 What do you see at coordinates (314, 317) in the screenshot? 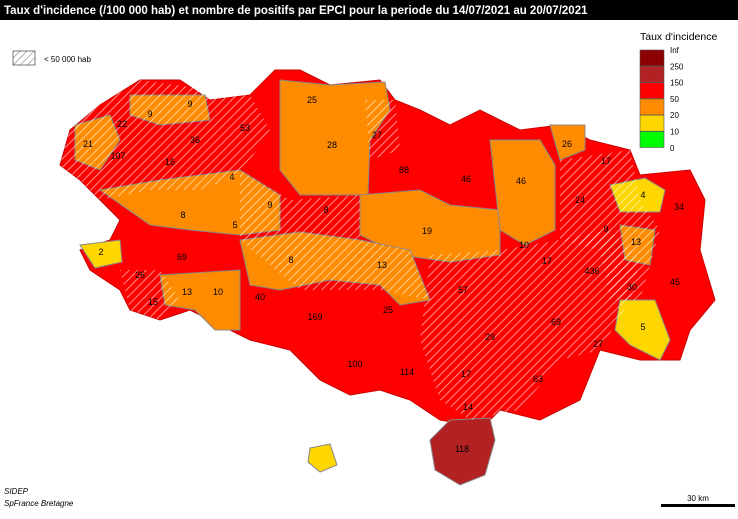
I see `map-label: 169` at bounding box center [314, 317].